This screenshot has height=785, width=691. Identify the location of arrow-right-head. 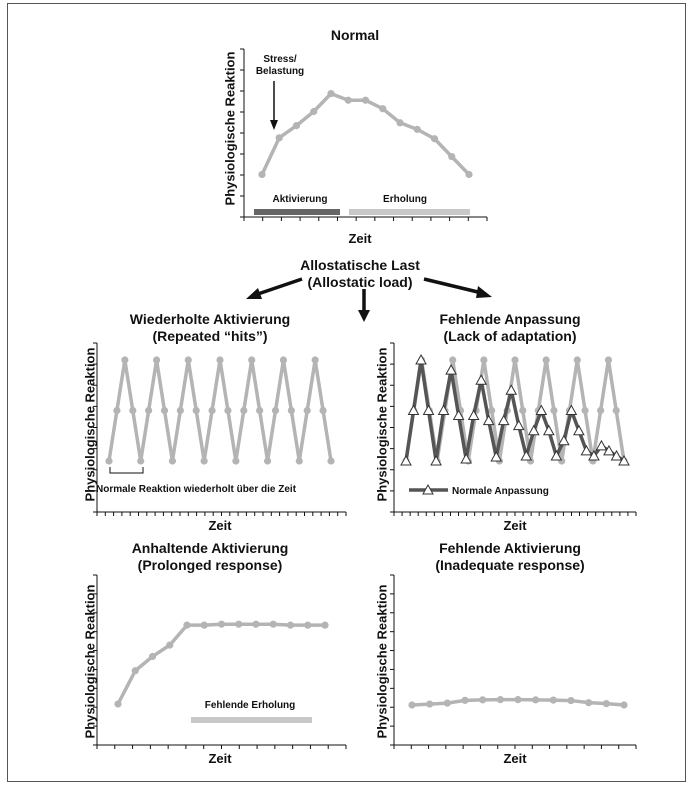
(484, 292).